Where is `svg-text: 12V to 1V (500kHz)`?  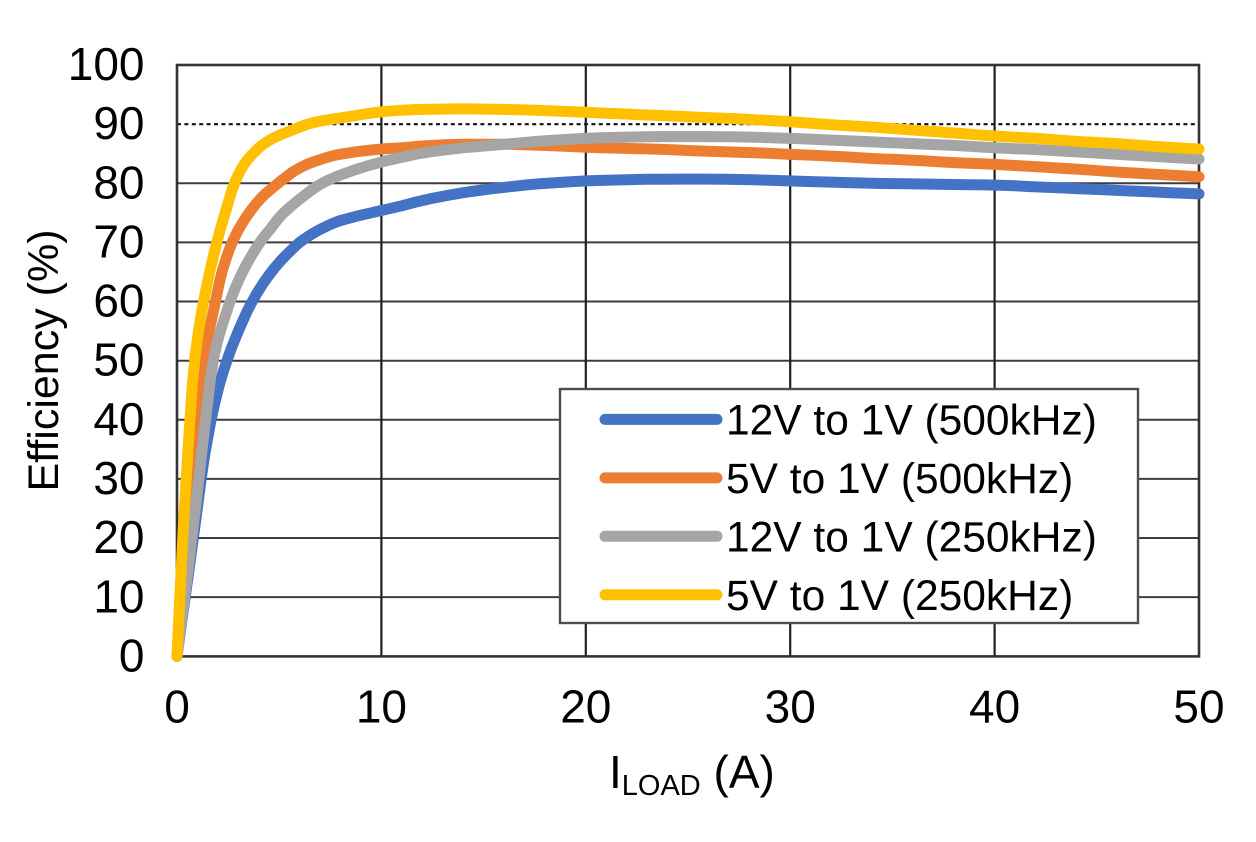
svg-text: 12V to 1V (500kHz) is located at coordinates (911, 420).